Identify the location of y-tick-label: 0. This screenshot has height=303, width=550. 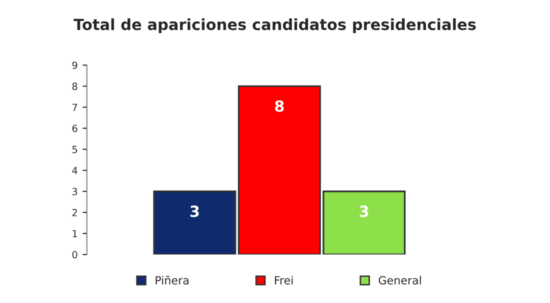
(75, 254).